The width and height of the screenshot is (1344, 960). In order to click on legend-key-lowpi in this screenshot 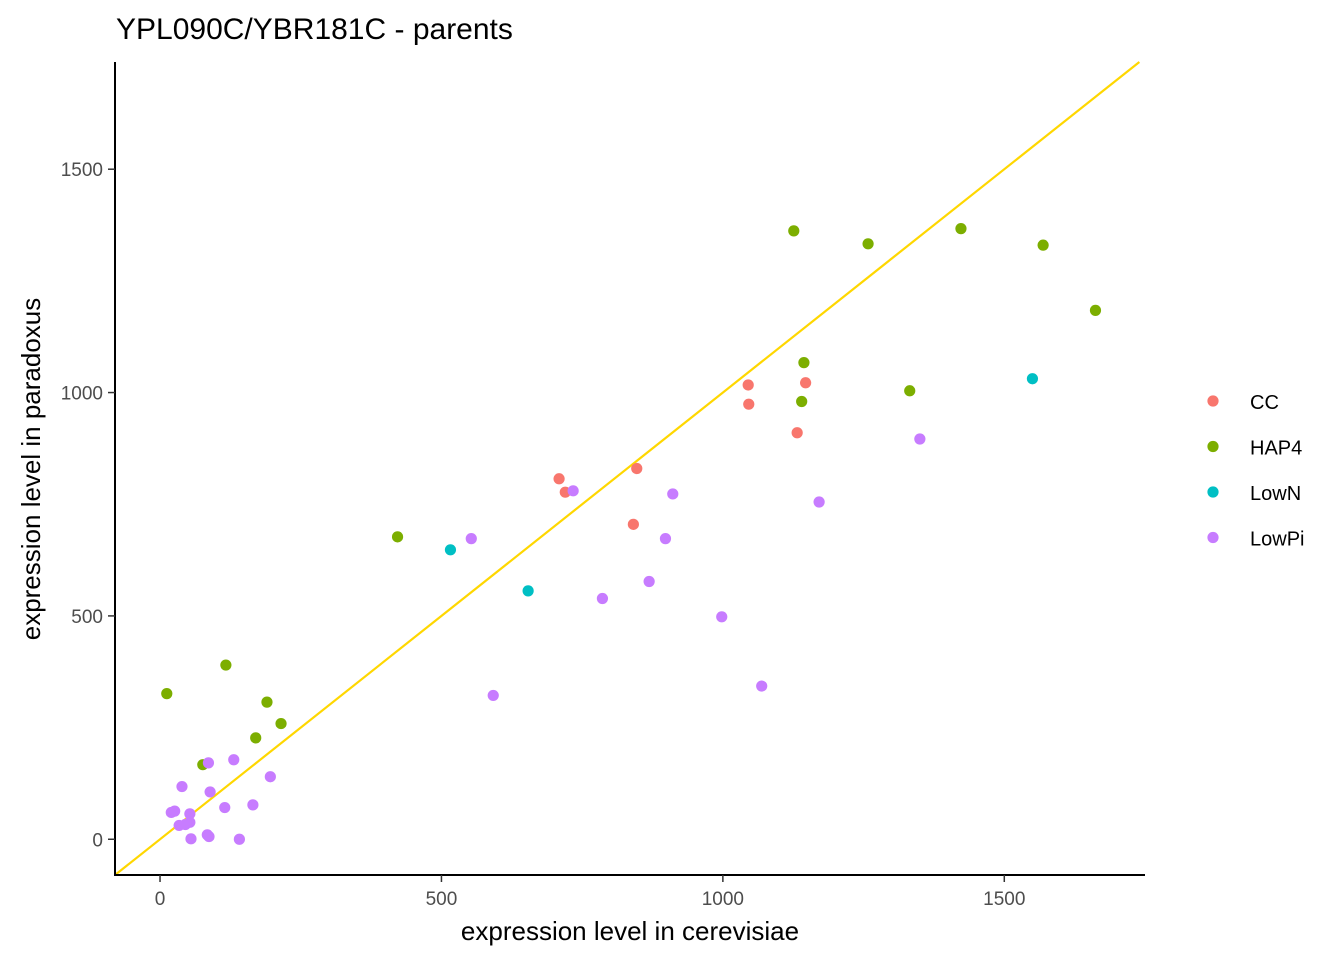, I will do `click(1213, 537)`.